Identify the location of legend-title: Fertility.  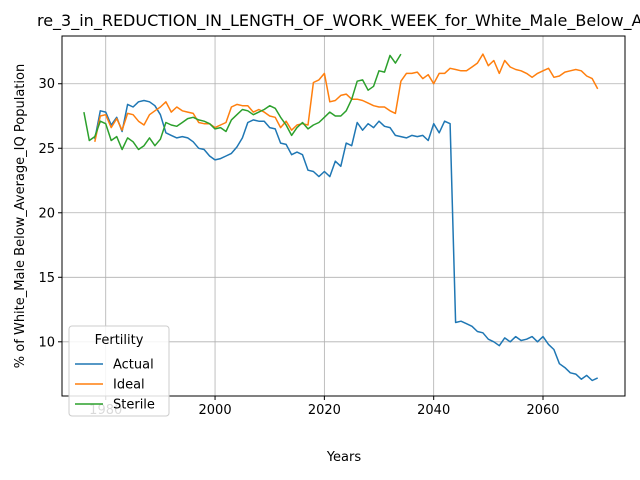
(119, 340).